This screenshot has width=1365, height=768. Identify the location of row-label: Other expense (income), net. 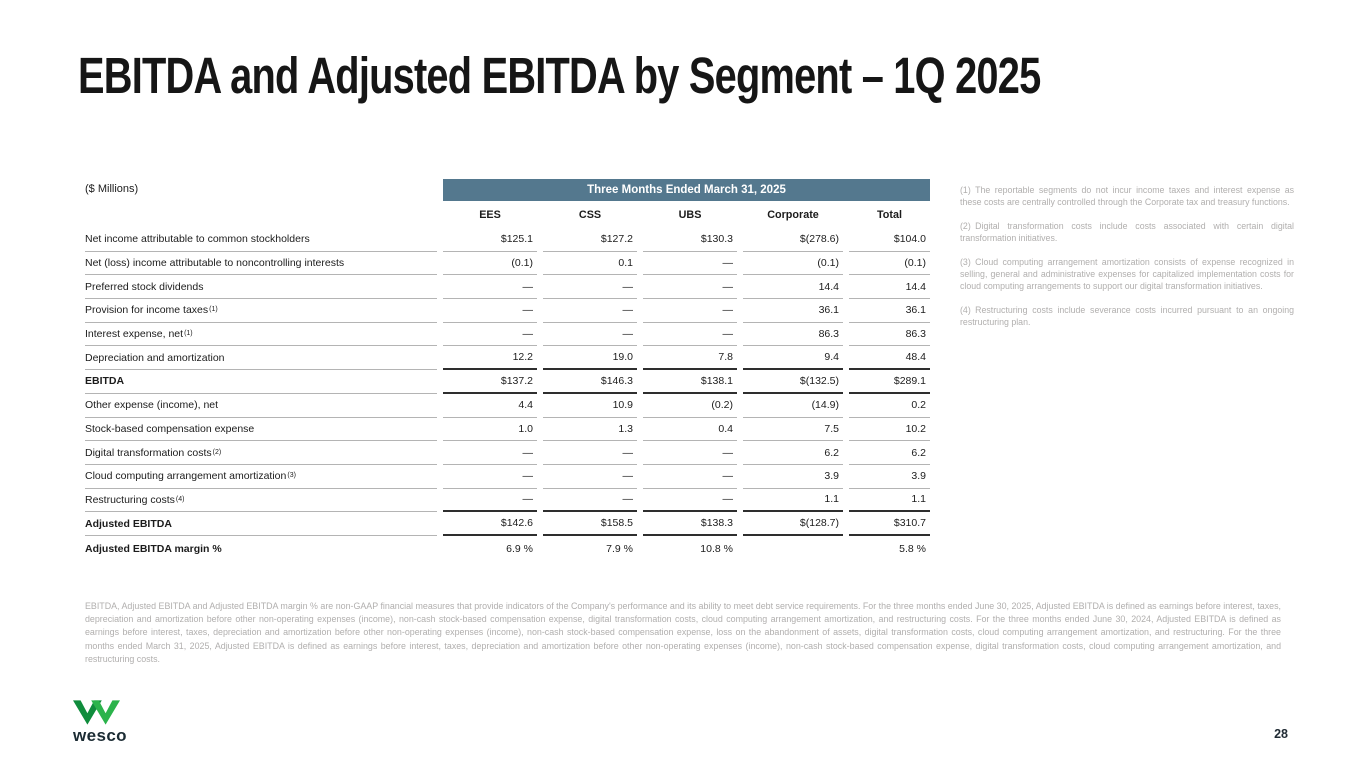
(261, 406).